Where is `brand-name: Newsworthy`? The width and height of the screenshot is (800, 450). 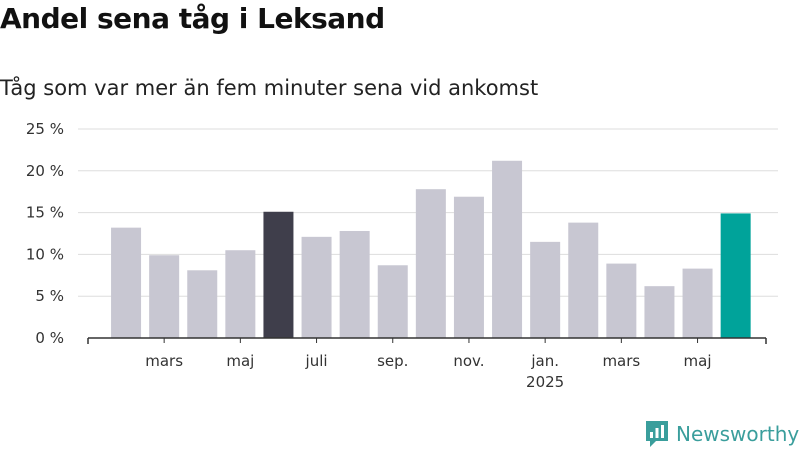 brand-name: Newsworthy is located at coordinates (738, 434).